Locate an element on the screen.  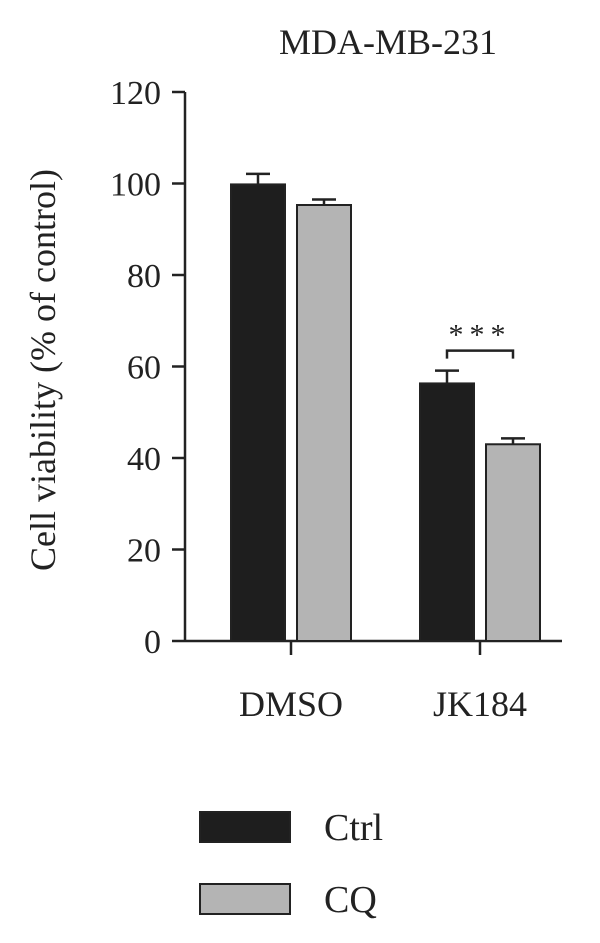
y-tick-label: 40 is located at coordinates (144, 459).